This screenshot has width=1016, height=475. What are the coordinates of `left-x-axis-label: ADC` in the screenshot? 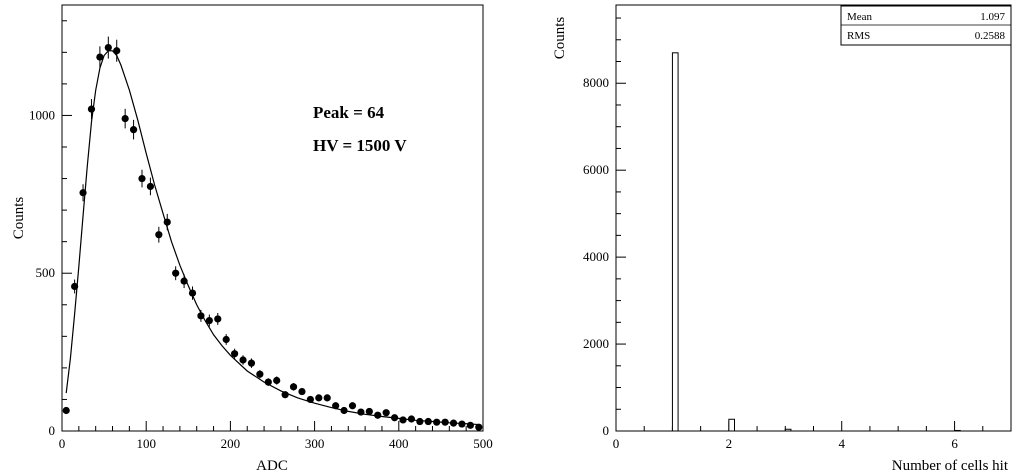 It's located at (272, 466).